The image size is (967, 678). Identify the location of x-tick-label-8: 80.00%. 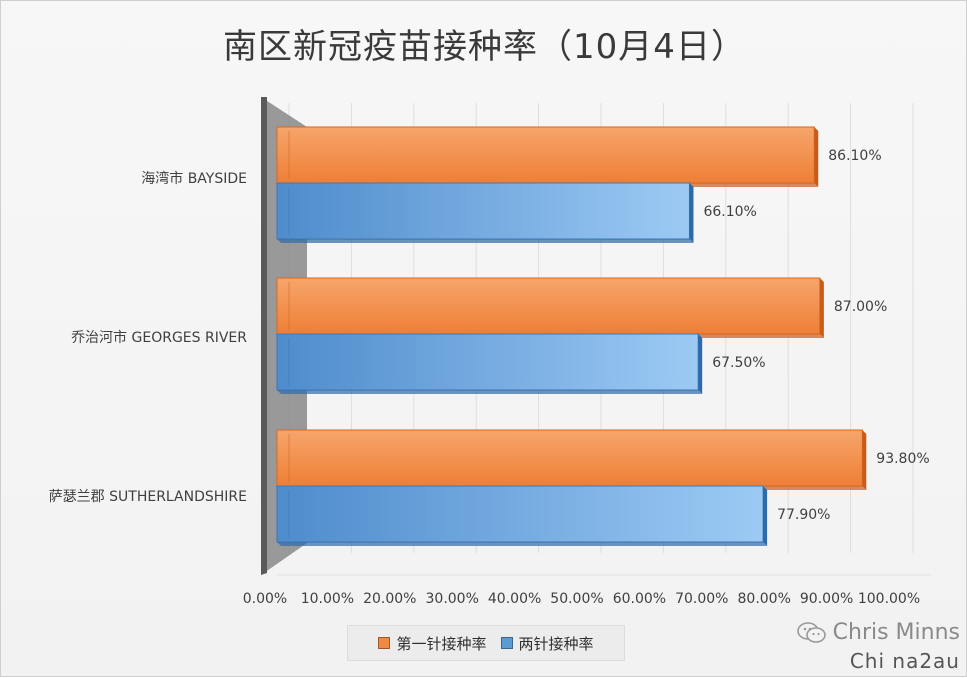
(764, 599).